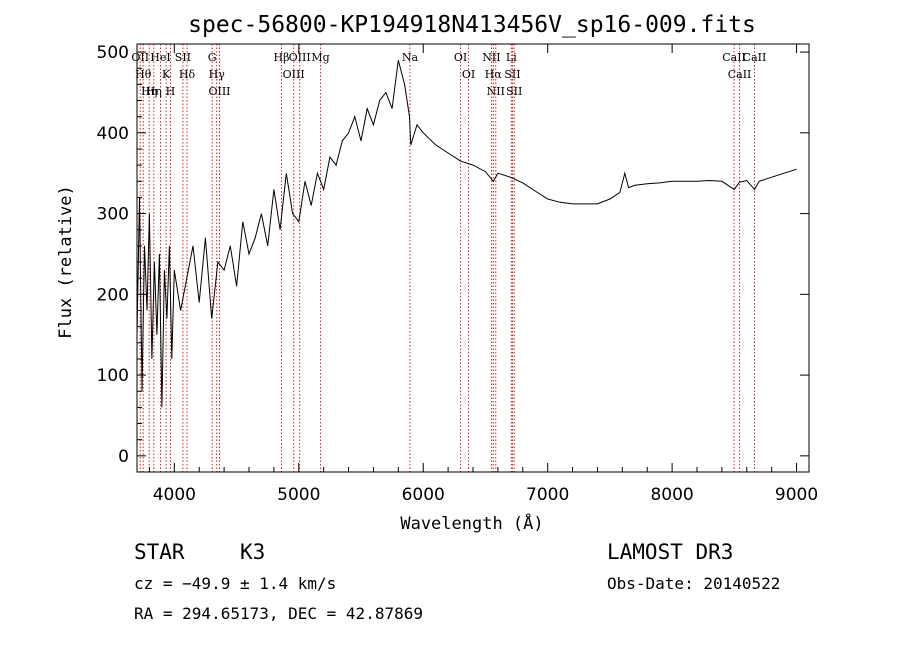 This screenshot has width=900, height=649. Describe the element at coordinates (320, 57) in the screenshot. I see `spectral-line-label: Mg` at that location.